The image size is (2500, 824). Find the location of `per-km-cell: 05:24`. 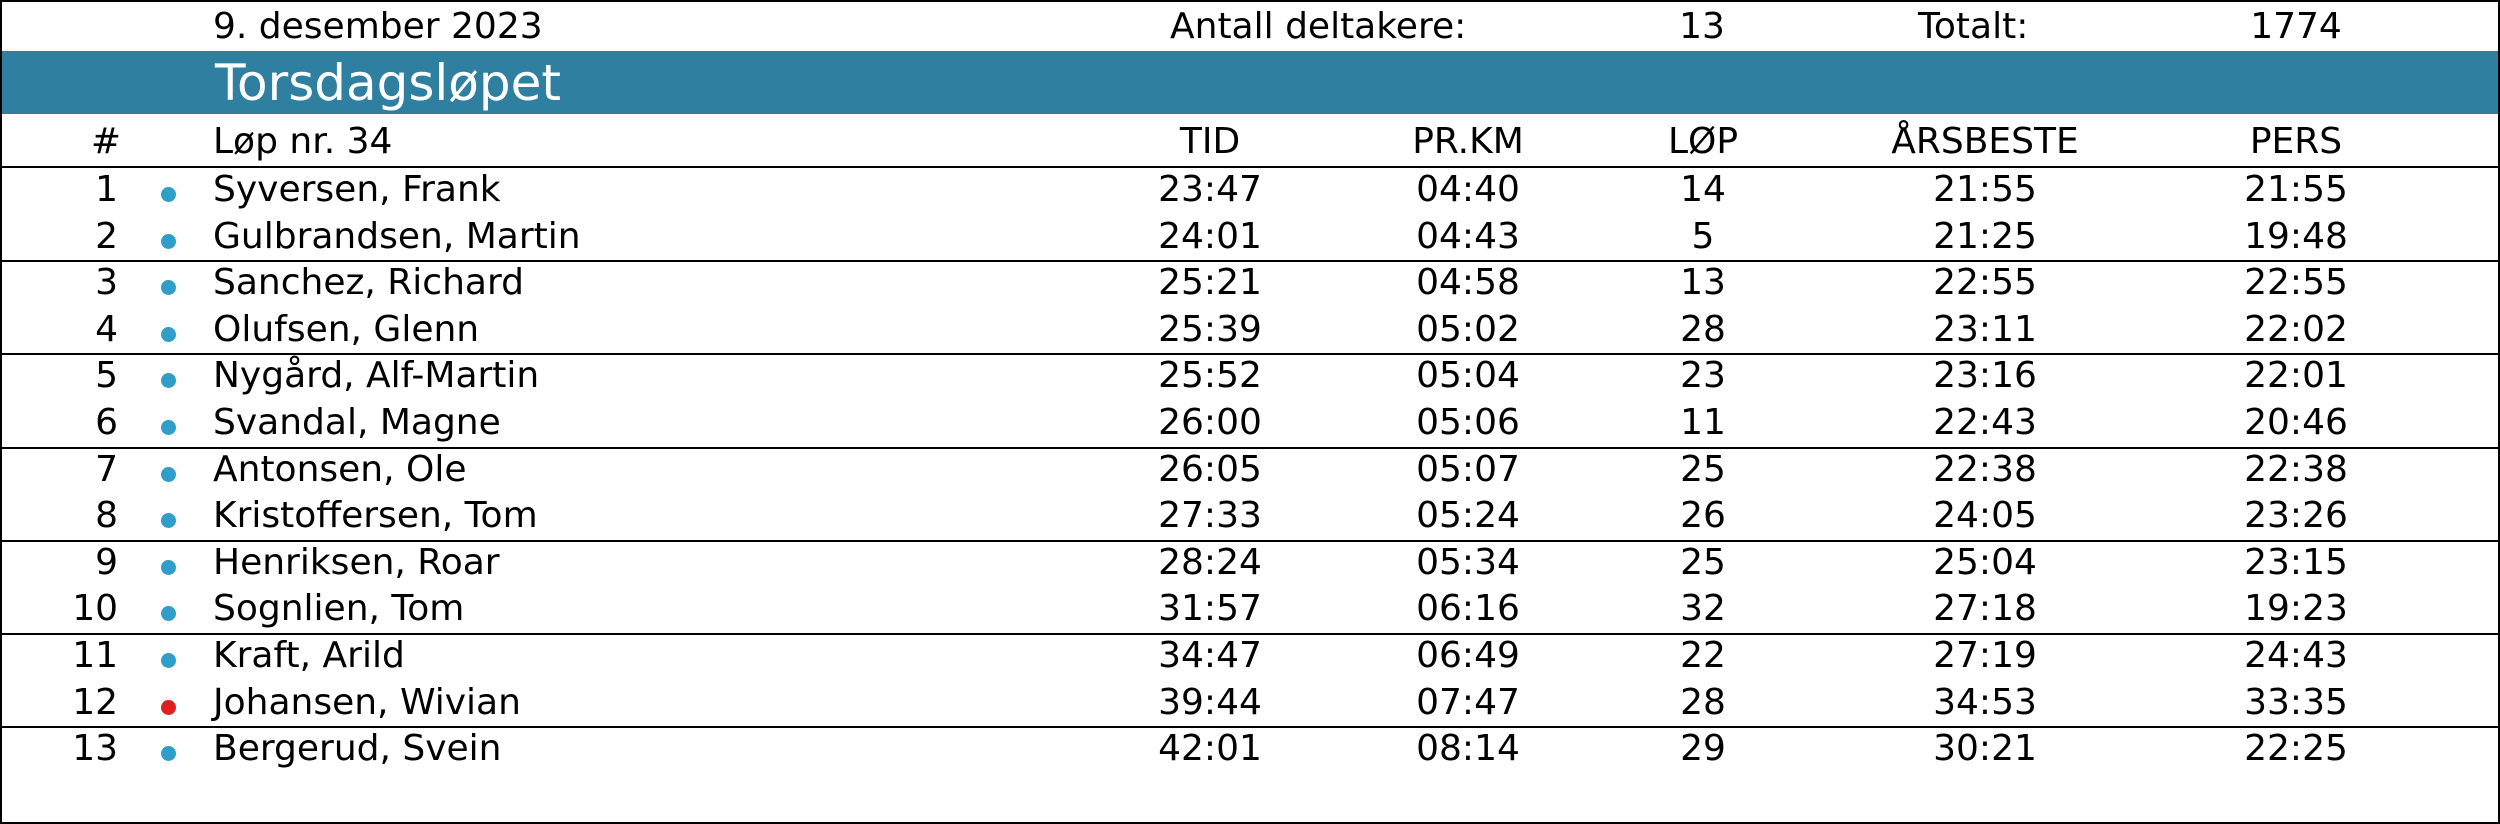

per-km-cell: 05:24 is located at coordinates (1468, 516).